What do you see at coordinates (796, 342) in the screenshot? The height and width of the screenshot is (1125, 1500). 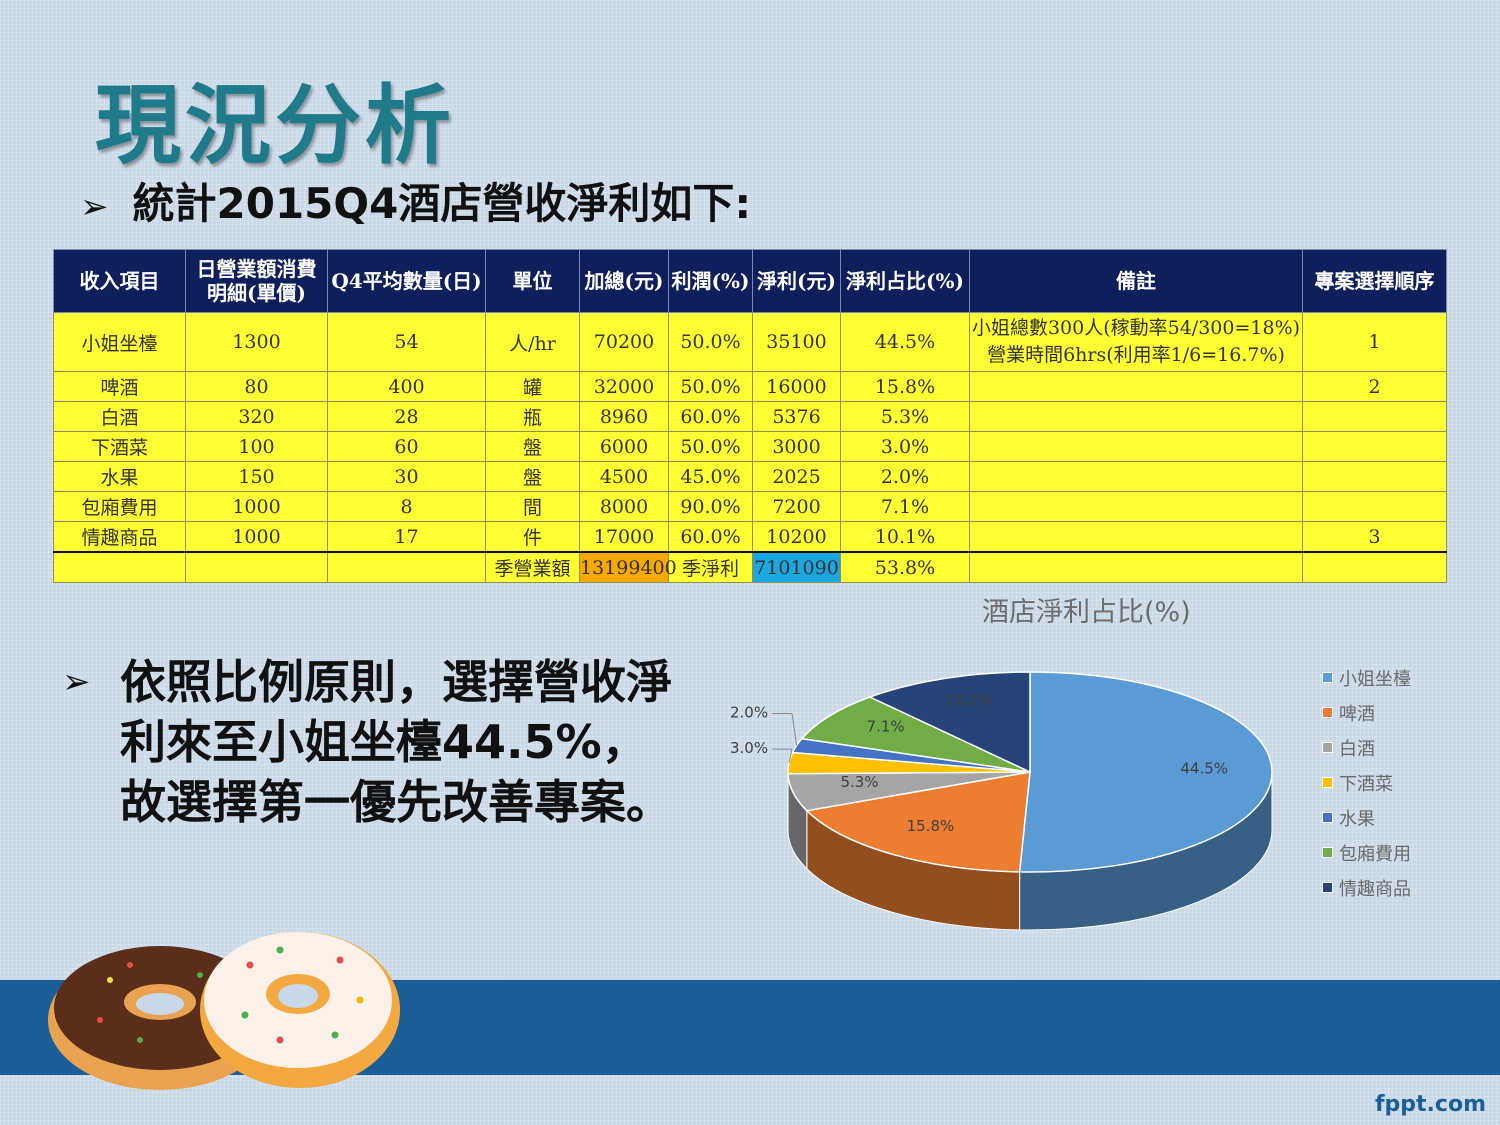 I see `table-cell: 35100` at bounding box center [796, 342].